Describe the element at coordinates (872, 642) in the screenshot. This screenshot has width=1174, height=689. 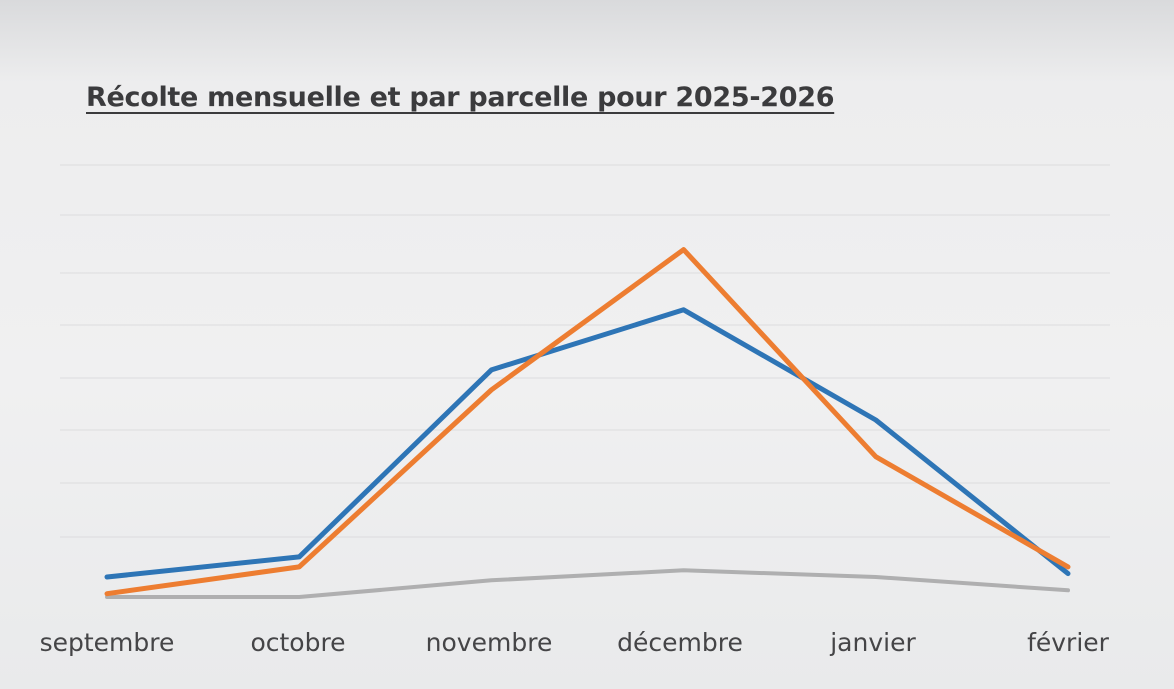
I see `x-tick-label-4: janvier` at that location.